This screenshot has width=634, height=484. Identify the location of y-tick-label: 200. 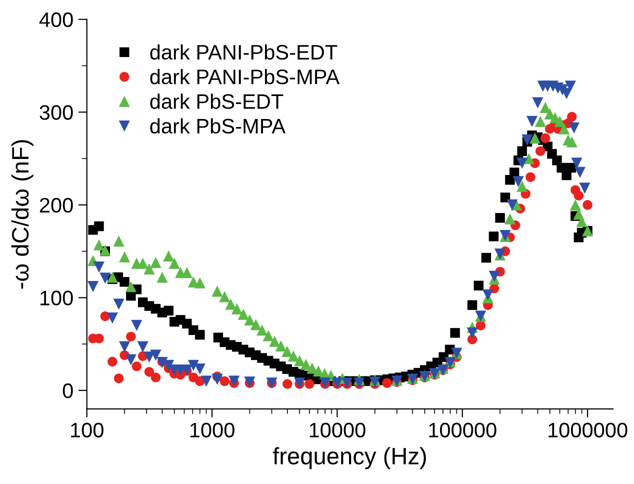
(56, 205).